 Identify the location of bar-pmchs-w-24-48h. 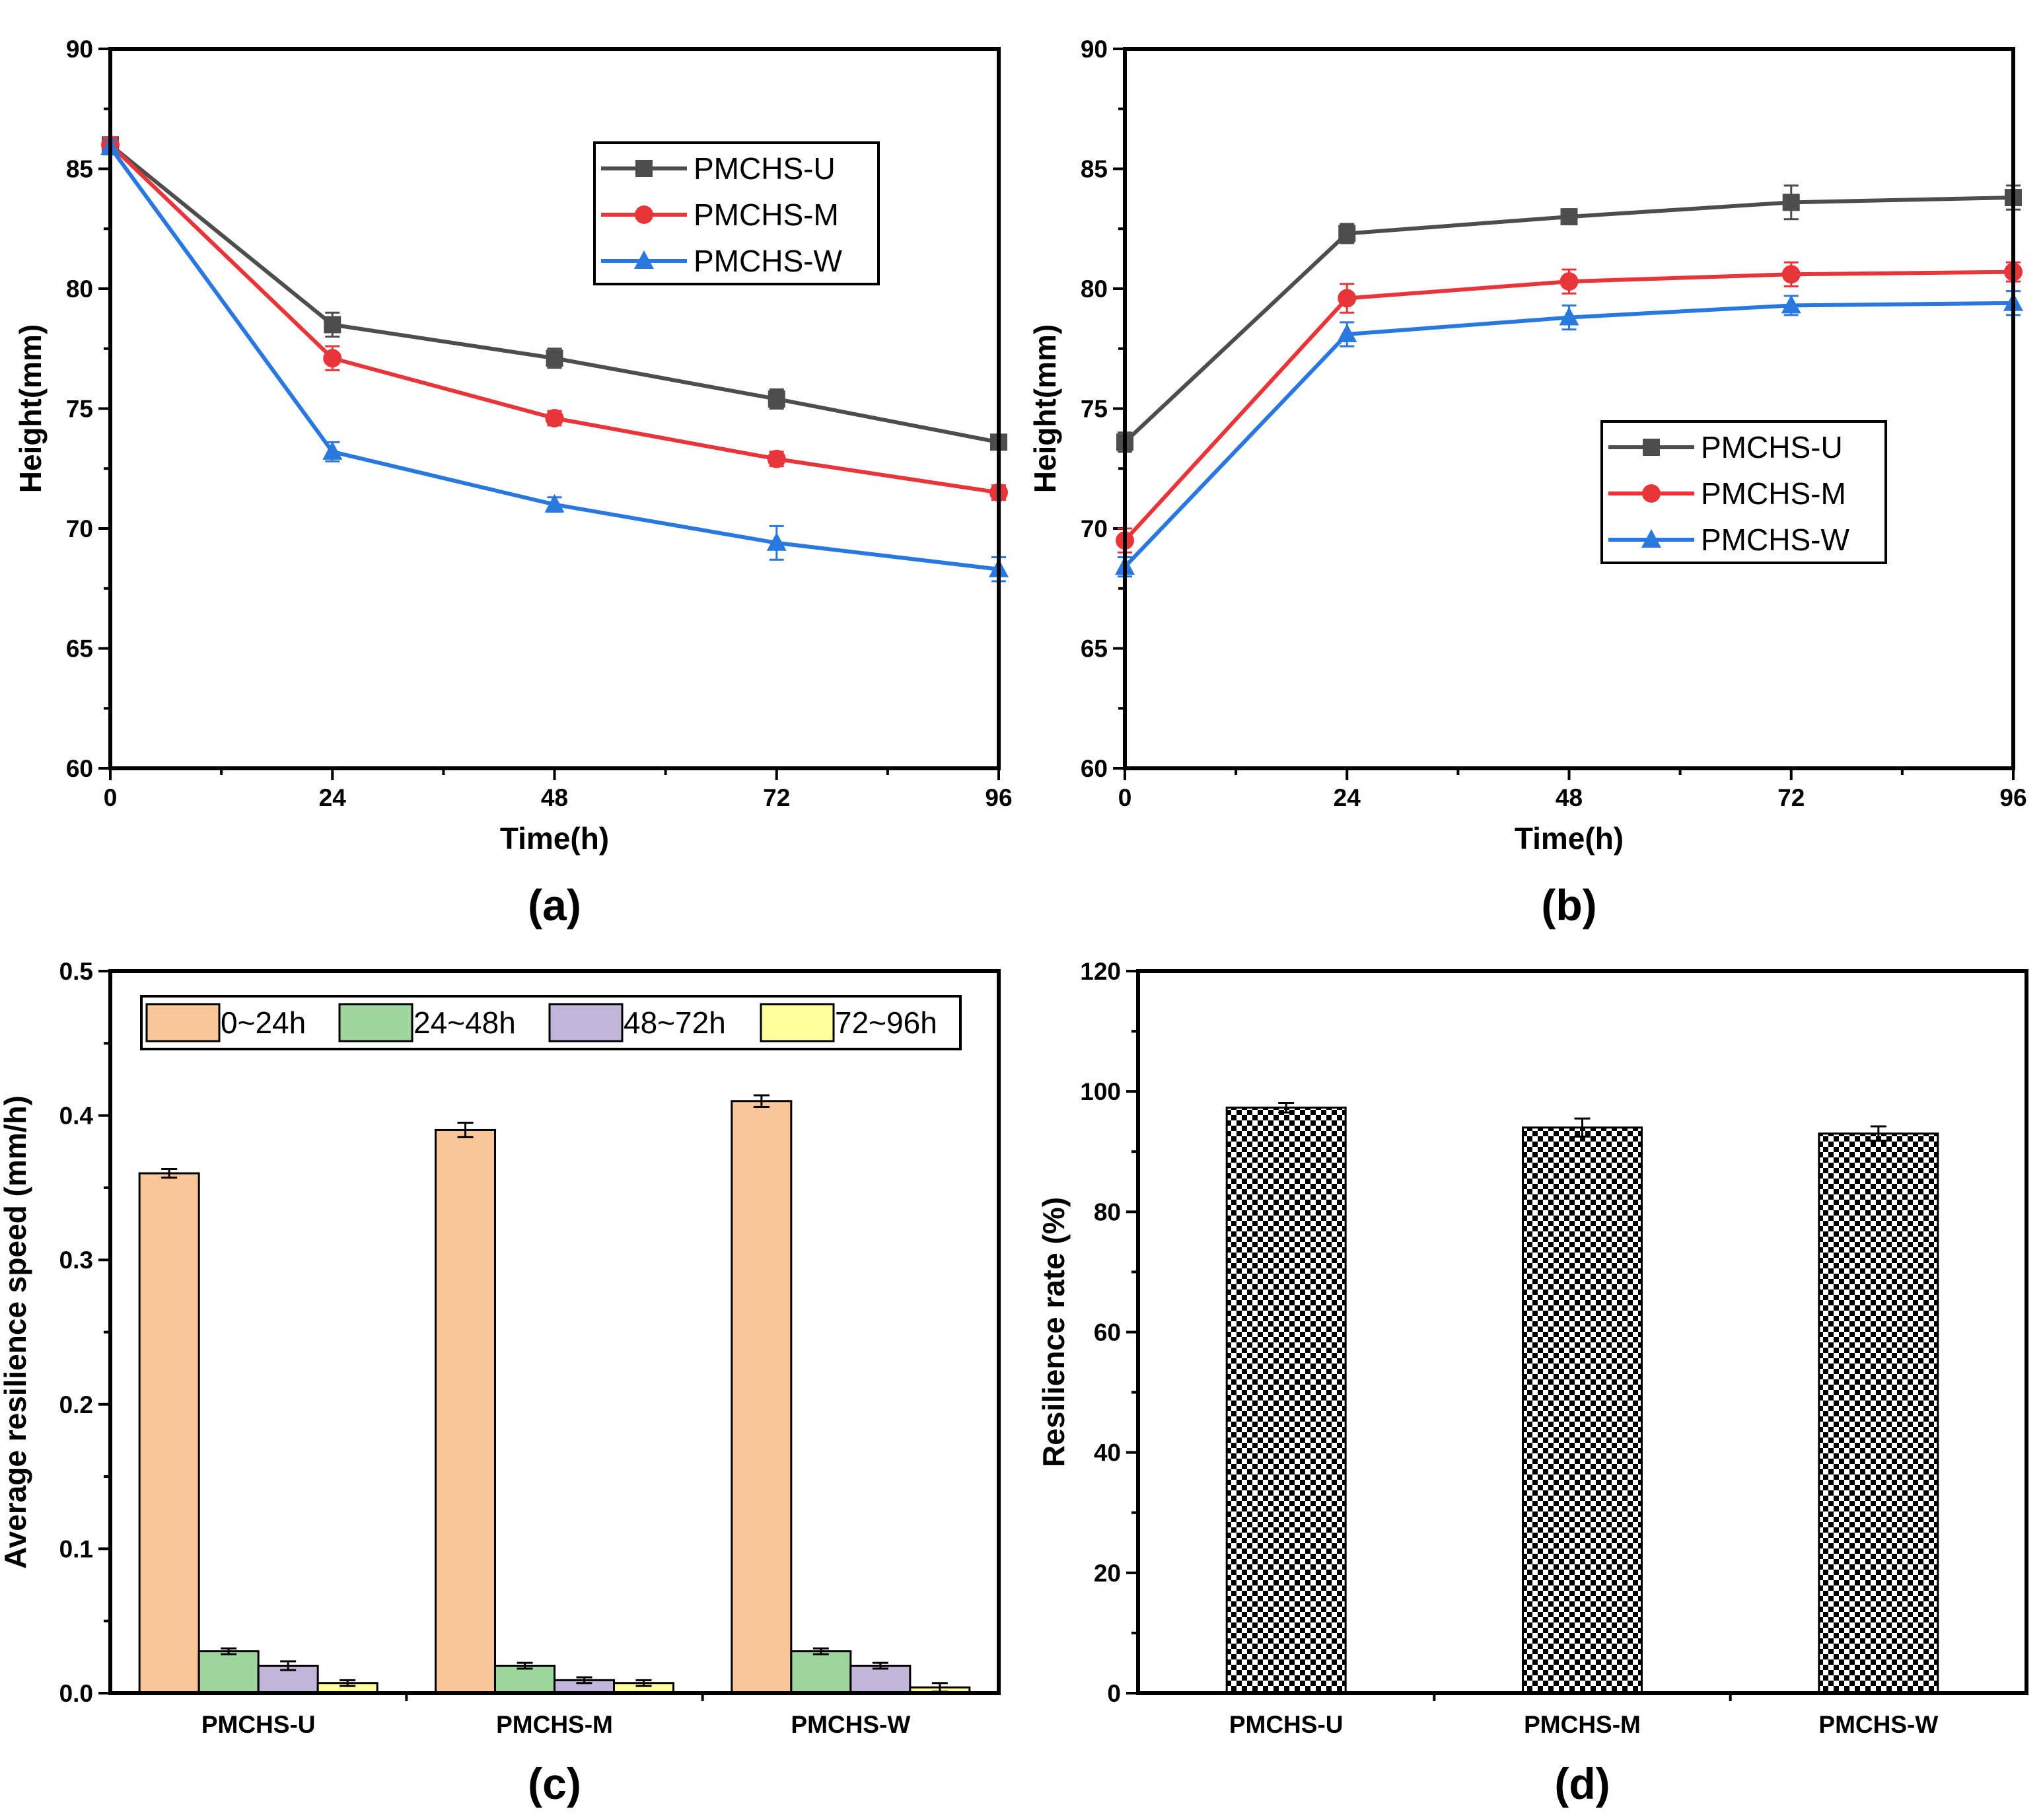
(821, 1672).